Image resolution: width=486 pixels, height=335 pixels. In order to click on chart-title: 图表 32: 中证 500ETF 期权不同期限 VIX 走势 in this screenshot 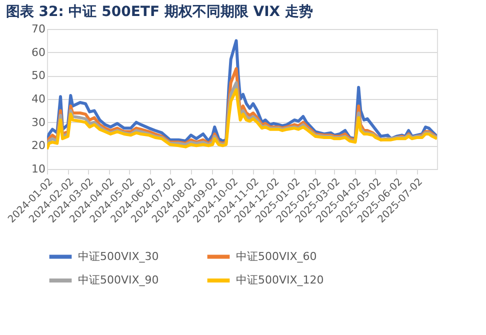, I will do `click(159, 12)`.